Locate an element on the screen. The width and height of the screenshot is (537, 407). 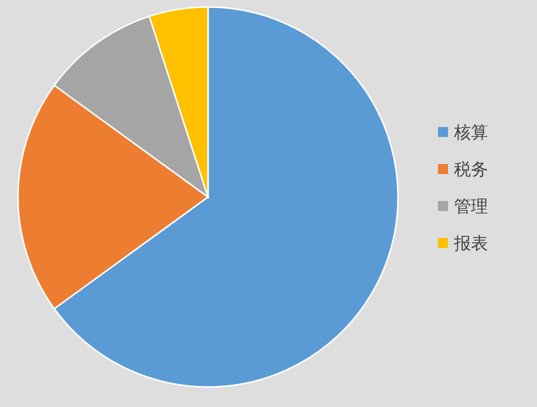
legend-label: 管理 is located at coordinates (471, 207).